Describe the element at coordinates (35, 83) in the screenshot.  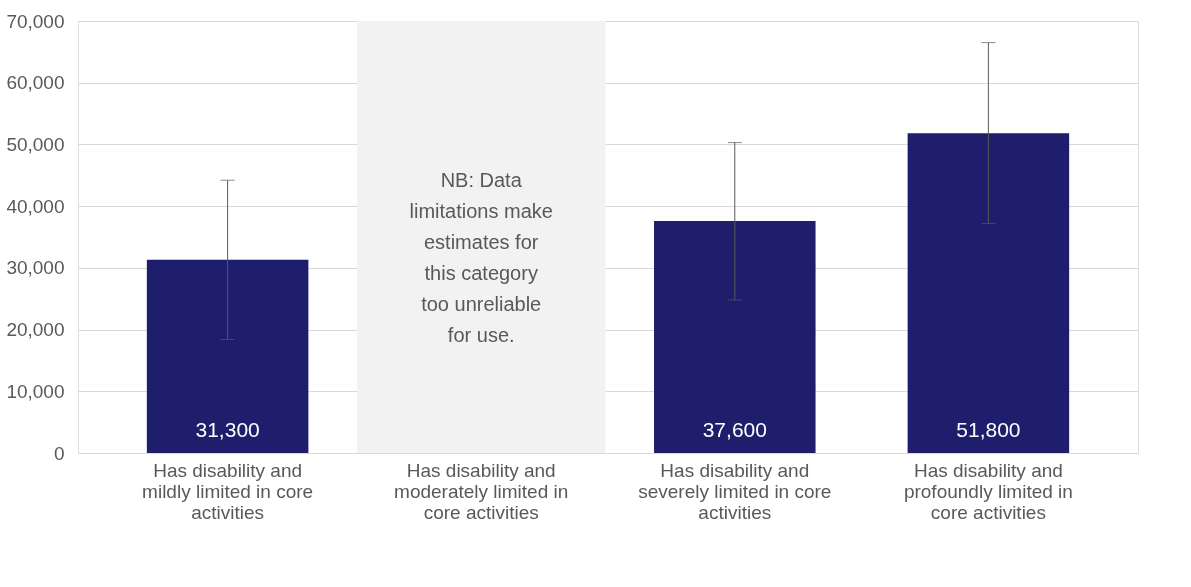
I see `y-tick-label: 60,000` at that location.